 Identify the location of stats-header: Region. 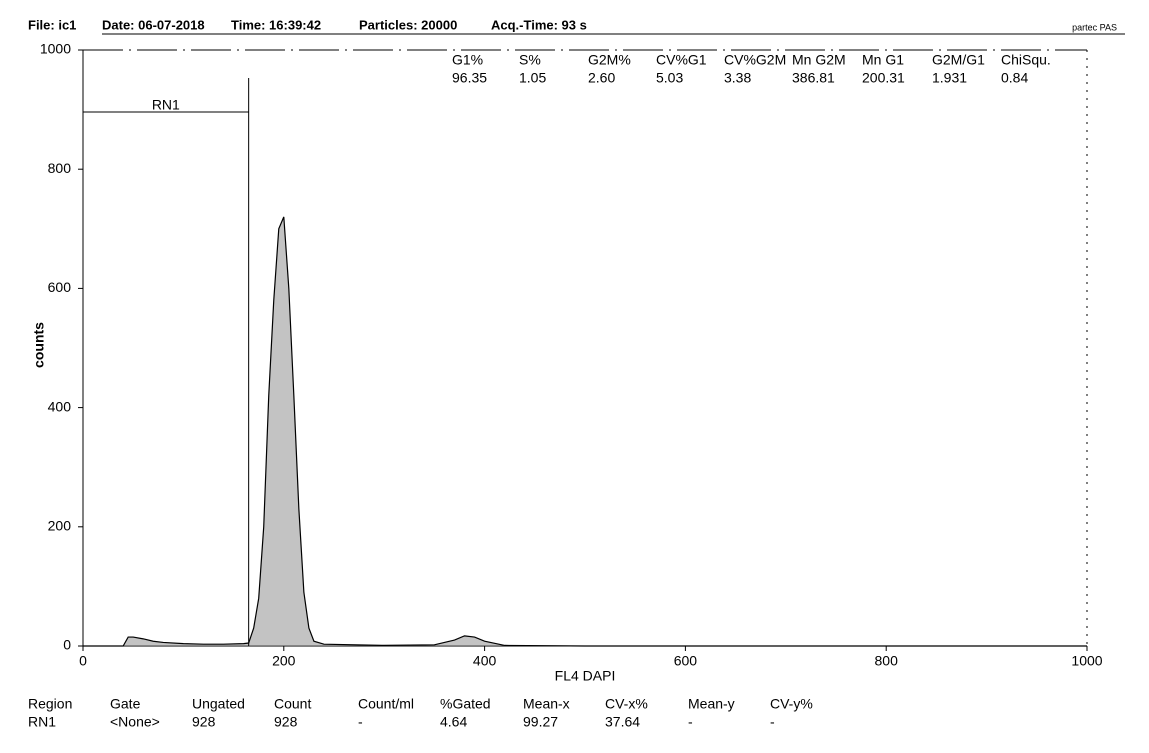
(50, 704).